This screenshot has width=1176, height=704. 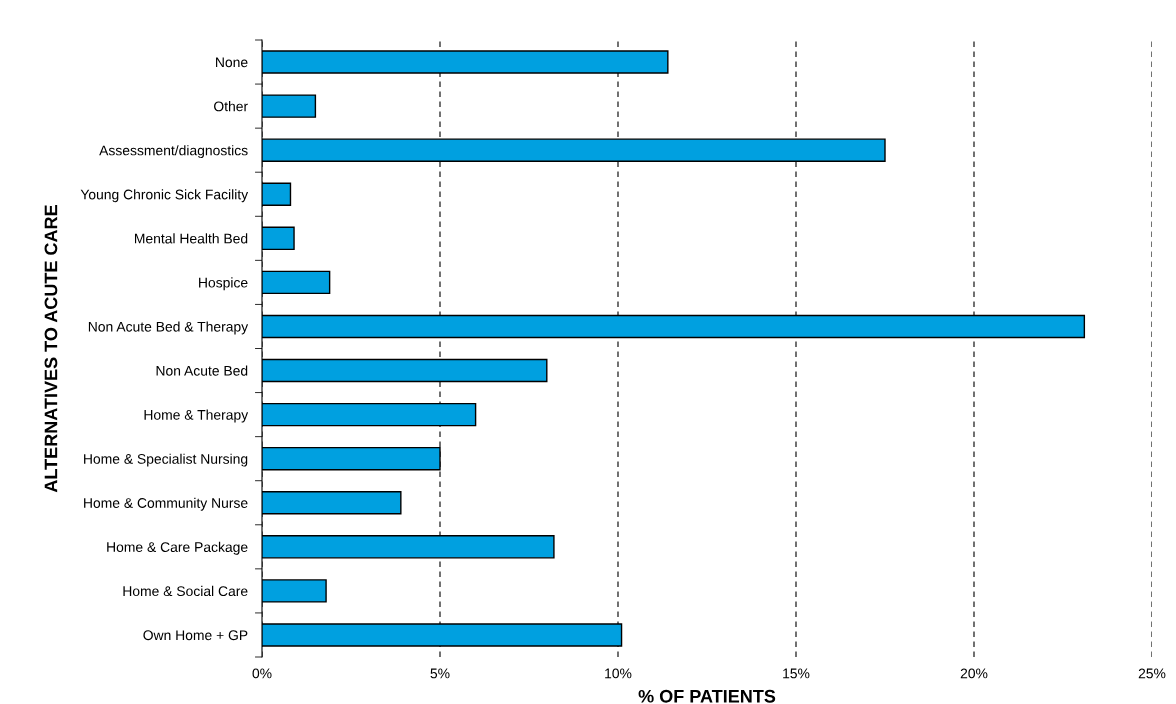 What do you see at coordinates (262, 673) in the screenshot?
I see `x-tick-label: 0%` at bounding box center [262, 673].